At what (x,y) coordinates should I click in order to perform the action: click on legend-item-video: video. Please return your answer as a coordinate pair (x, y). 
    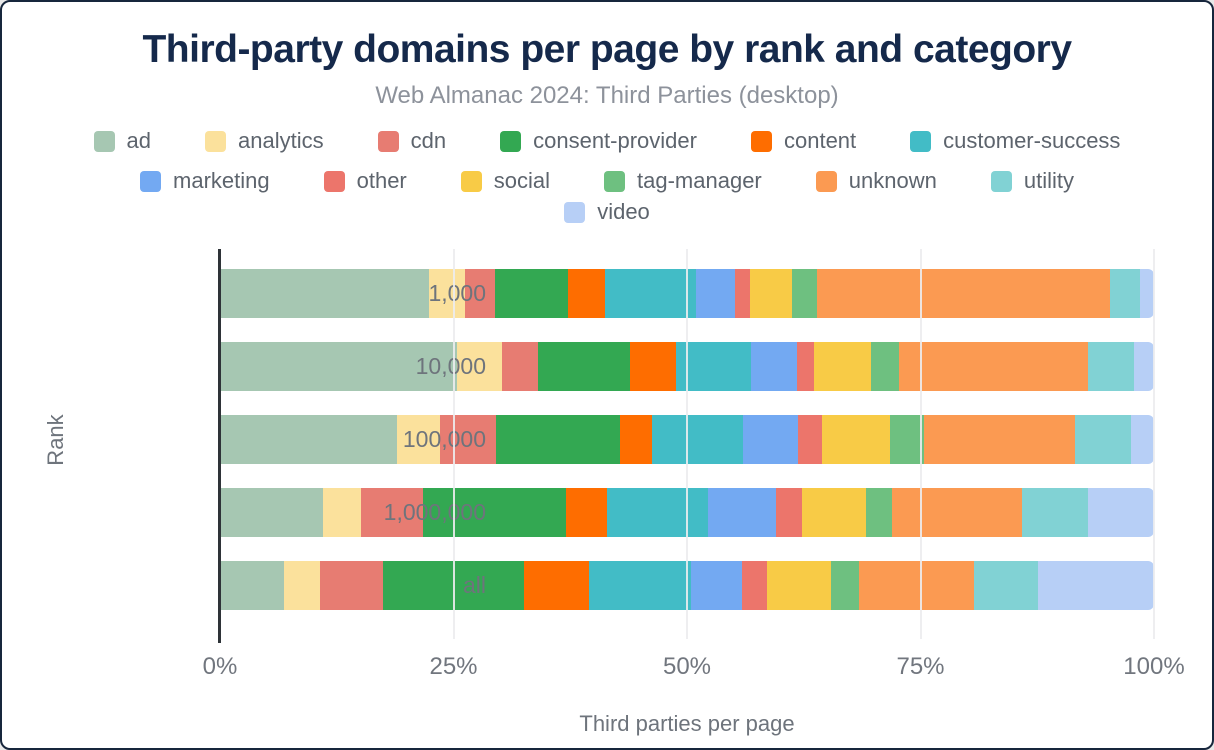
    Looking at the image, I should click on (607, 212).